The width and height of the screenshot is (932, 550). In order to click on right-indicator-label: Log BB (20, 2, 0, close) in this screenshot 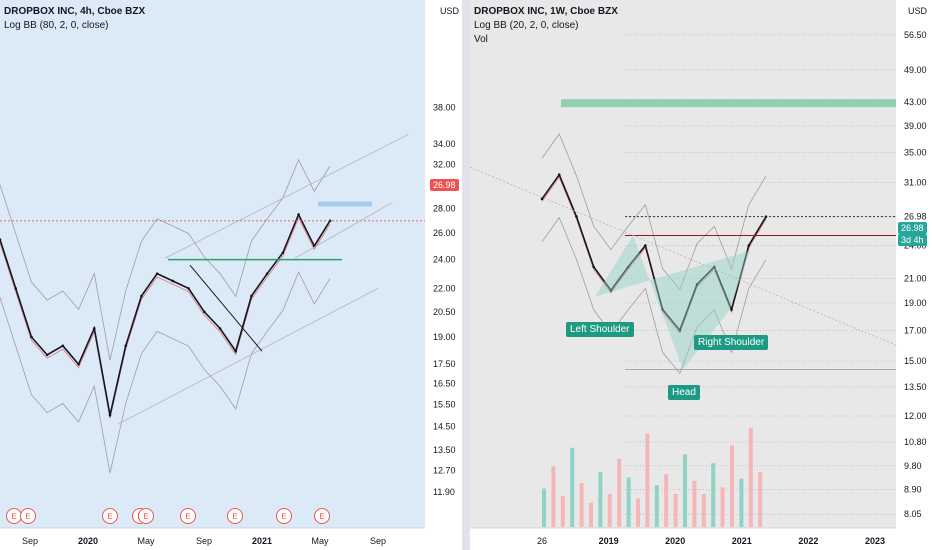, I will do `click(526, 25)`.